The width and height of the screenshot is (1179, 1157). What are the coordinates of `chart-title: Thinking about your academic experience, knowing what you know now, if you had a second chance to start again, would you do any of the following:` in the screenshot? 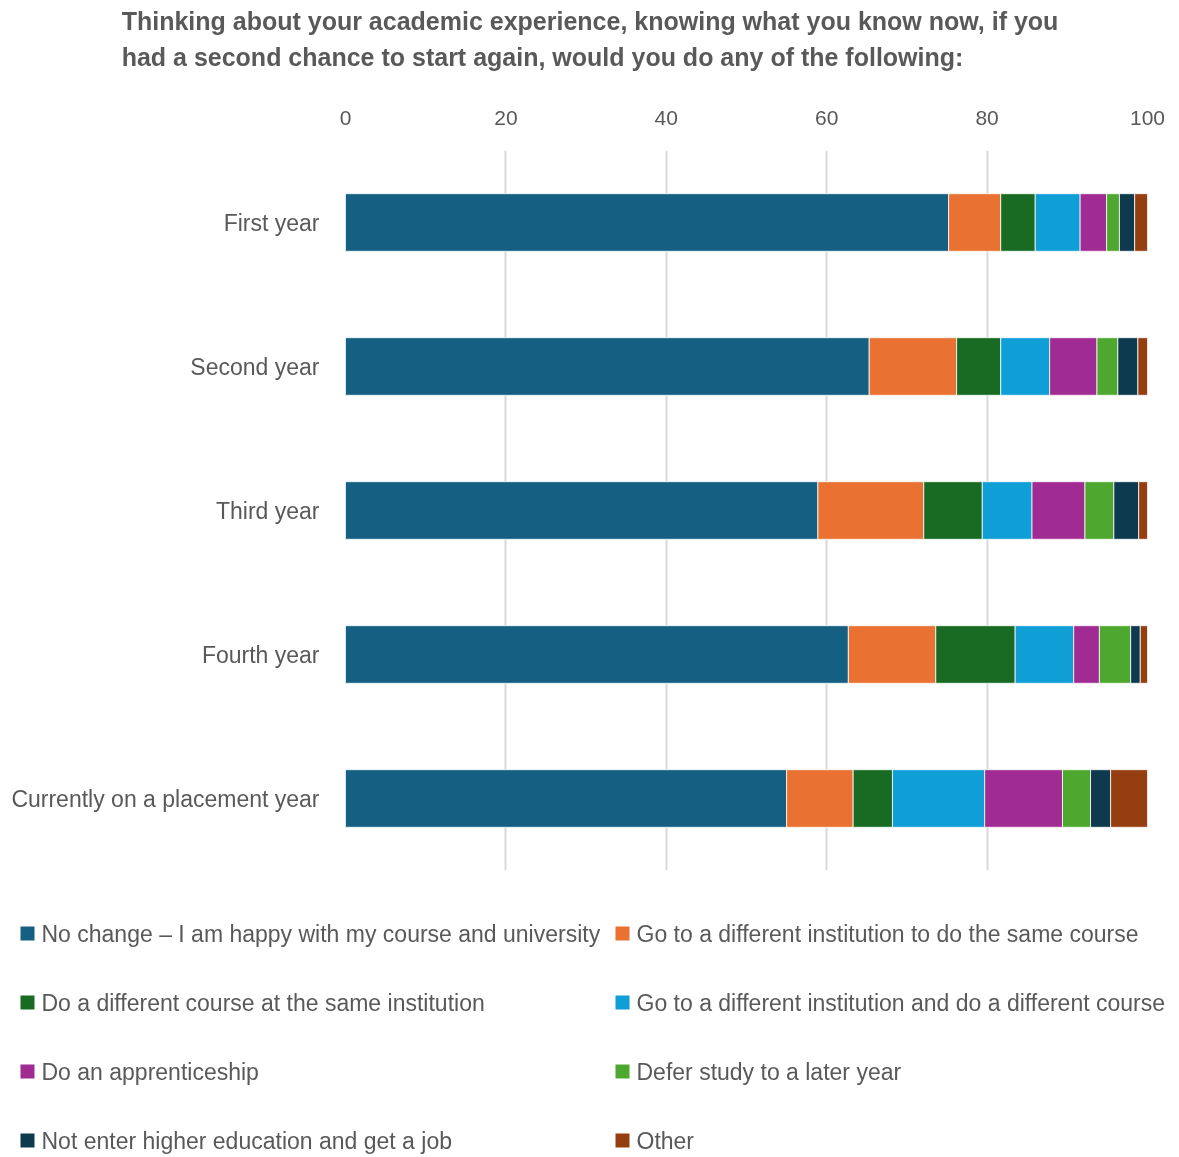 It's located at (590, 39).